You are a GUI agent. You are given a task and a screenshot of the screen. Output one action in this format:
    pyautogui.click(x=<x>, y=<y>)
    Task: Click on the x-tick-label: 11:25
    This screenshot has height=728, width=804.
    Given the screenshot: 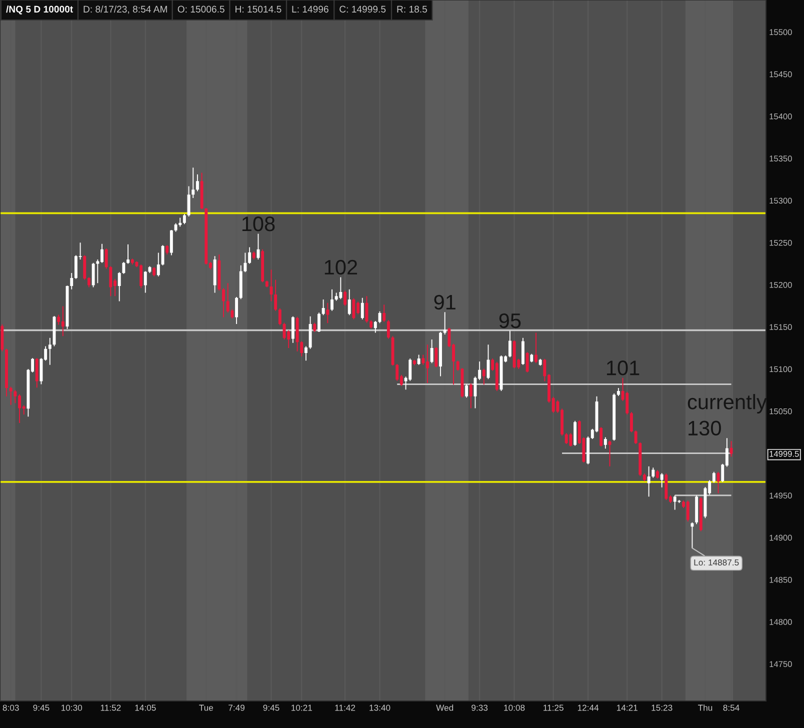 What is the action you would take?
    pyautogui.click(x=554, y=707)
    